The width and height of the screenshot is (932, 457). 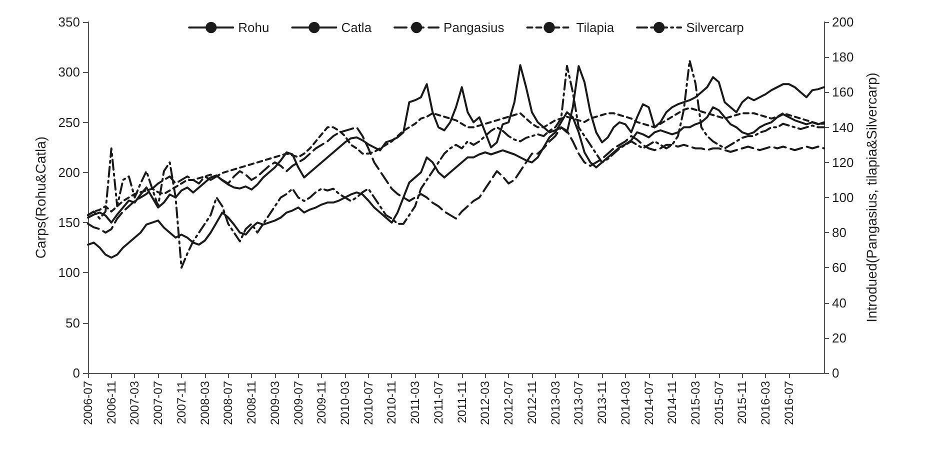 I want to click on x-tick-label: 2009-11, so click(x=321, y=402).